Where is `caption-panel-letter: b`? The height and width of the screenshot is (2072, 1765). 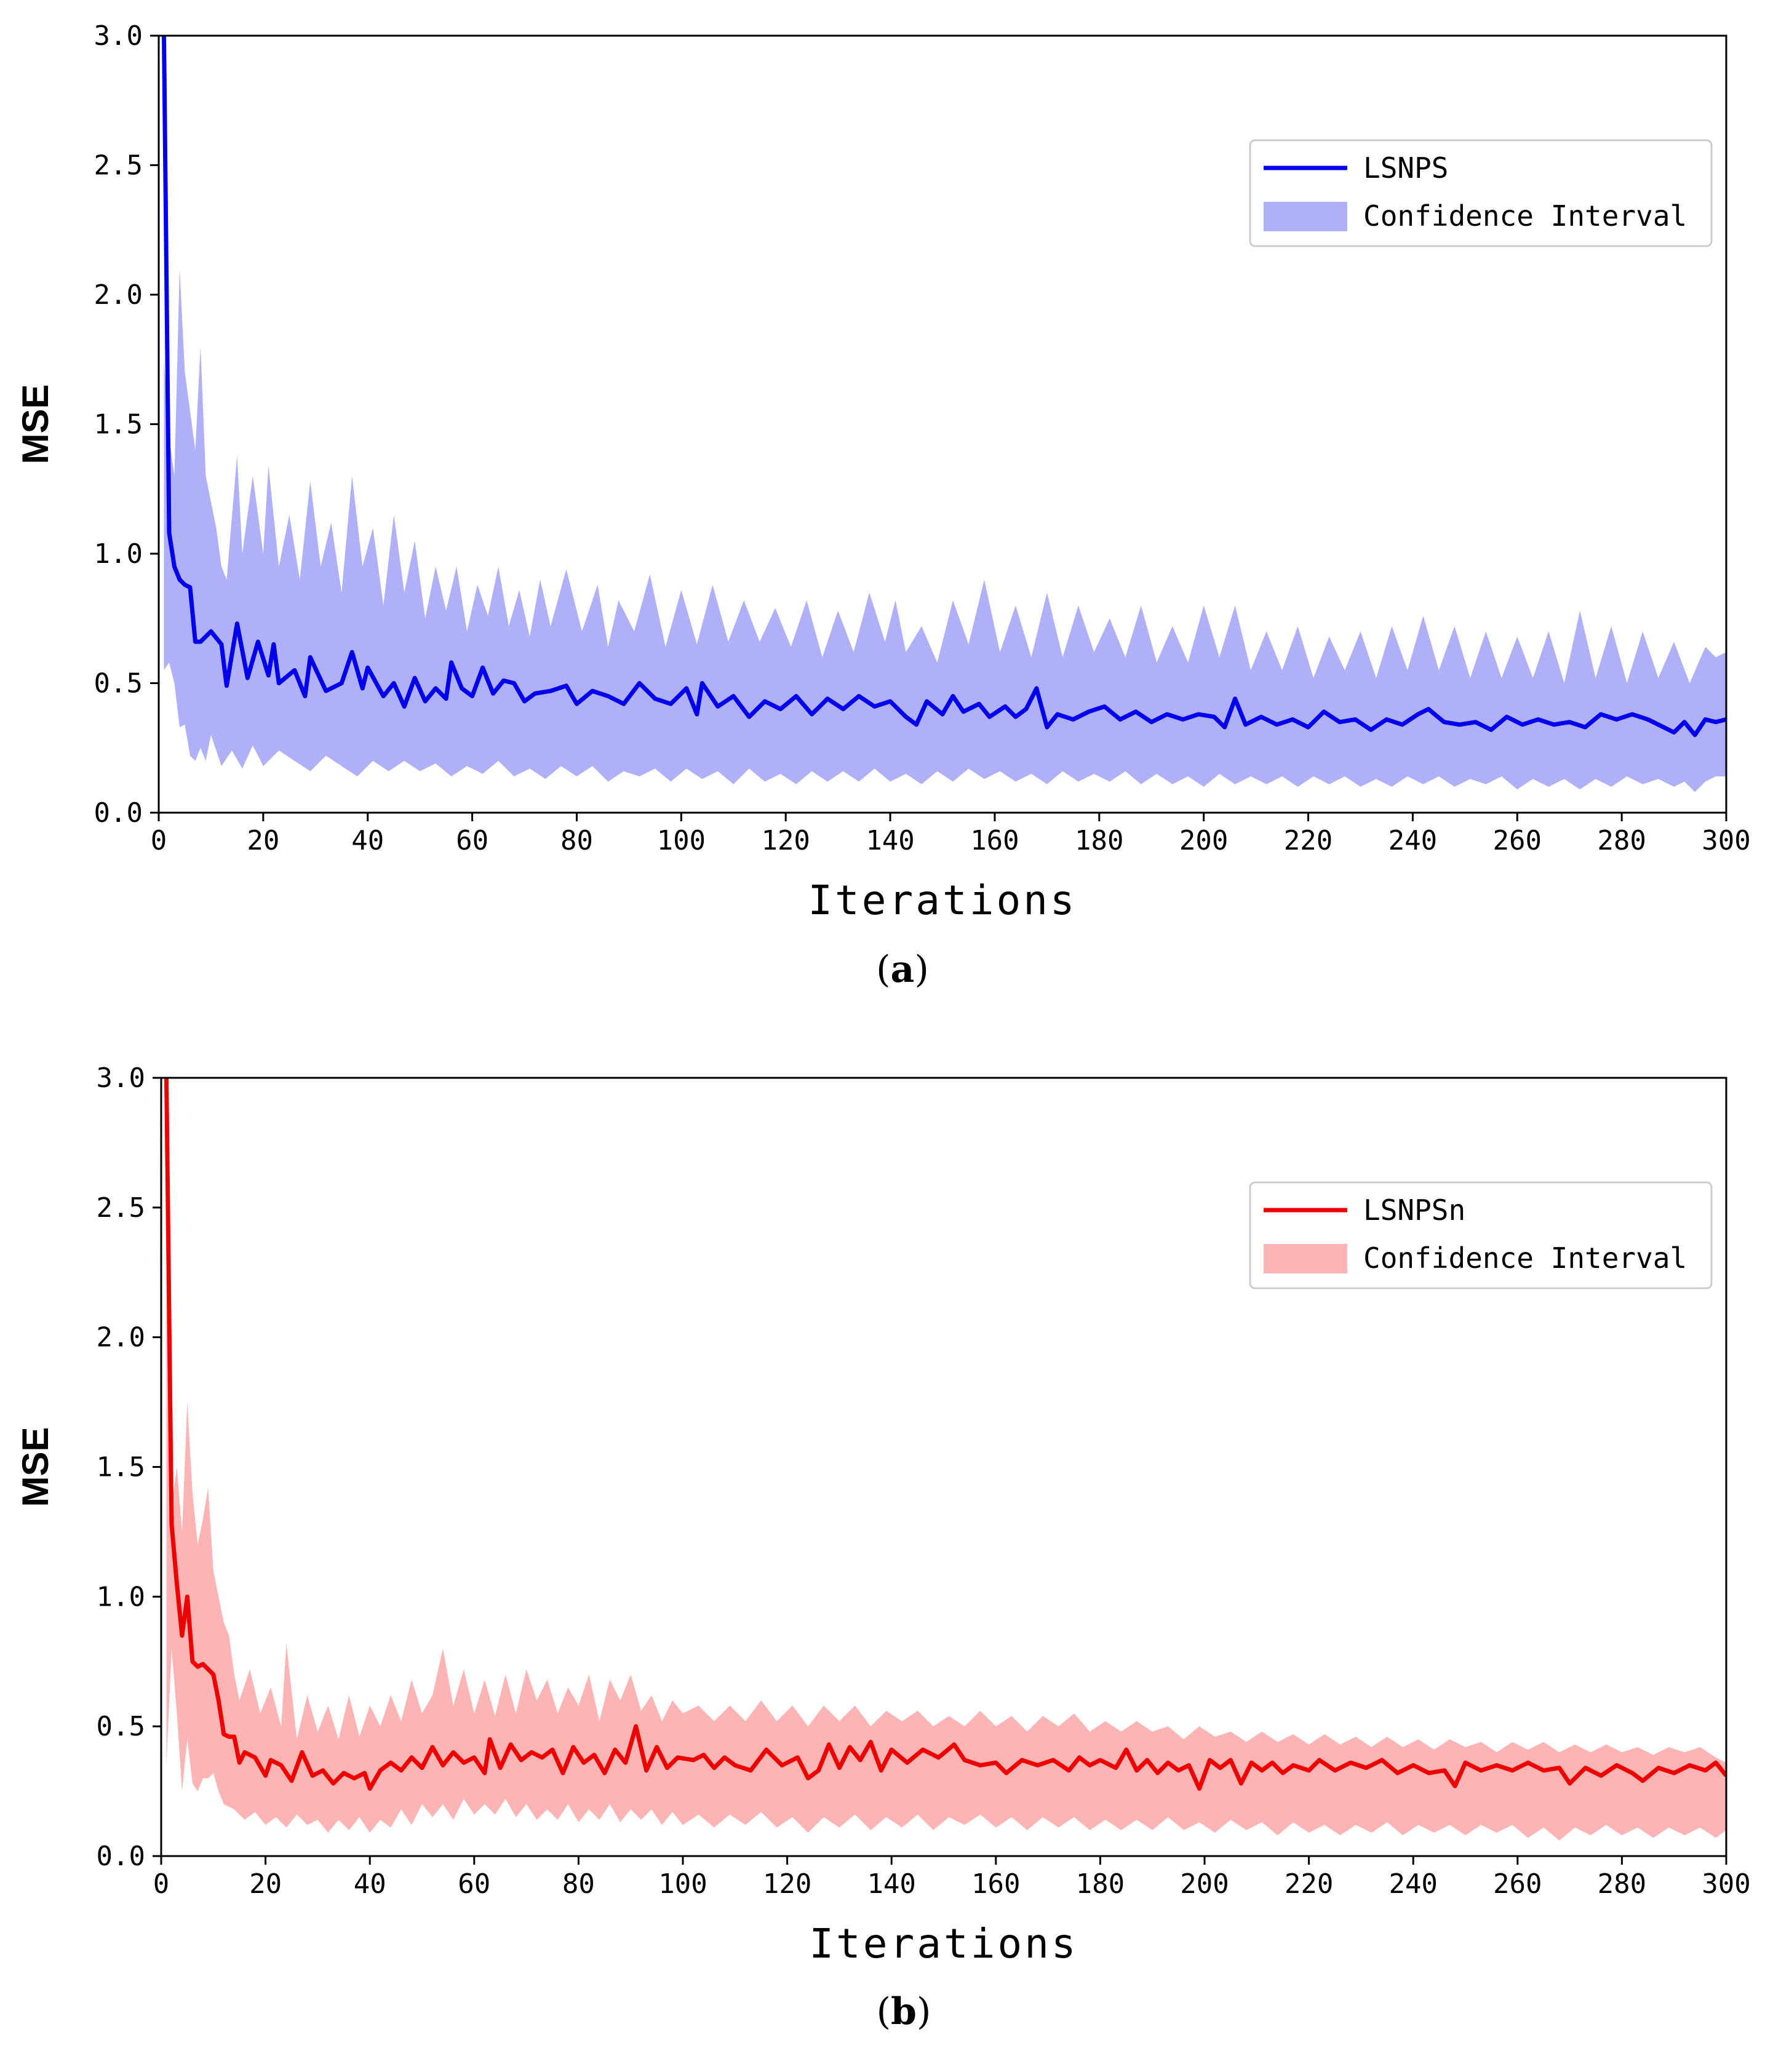 caption-panel-letter: b is located at coordinates (904, 2012).